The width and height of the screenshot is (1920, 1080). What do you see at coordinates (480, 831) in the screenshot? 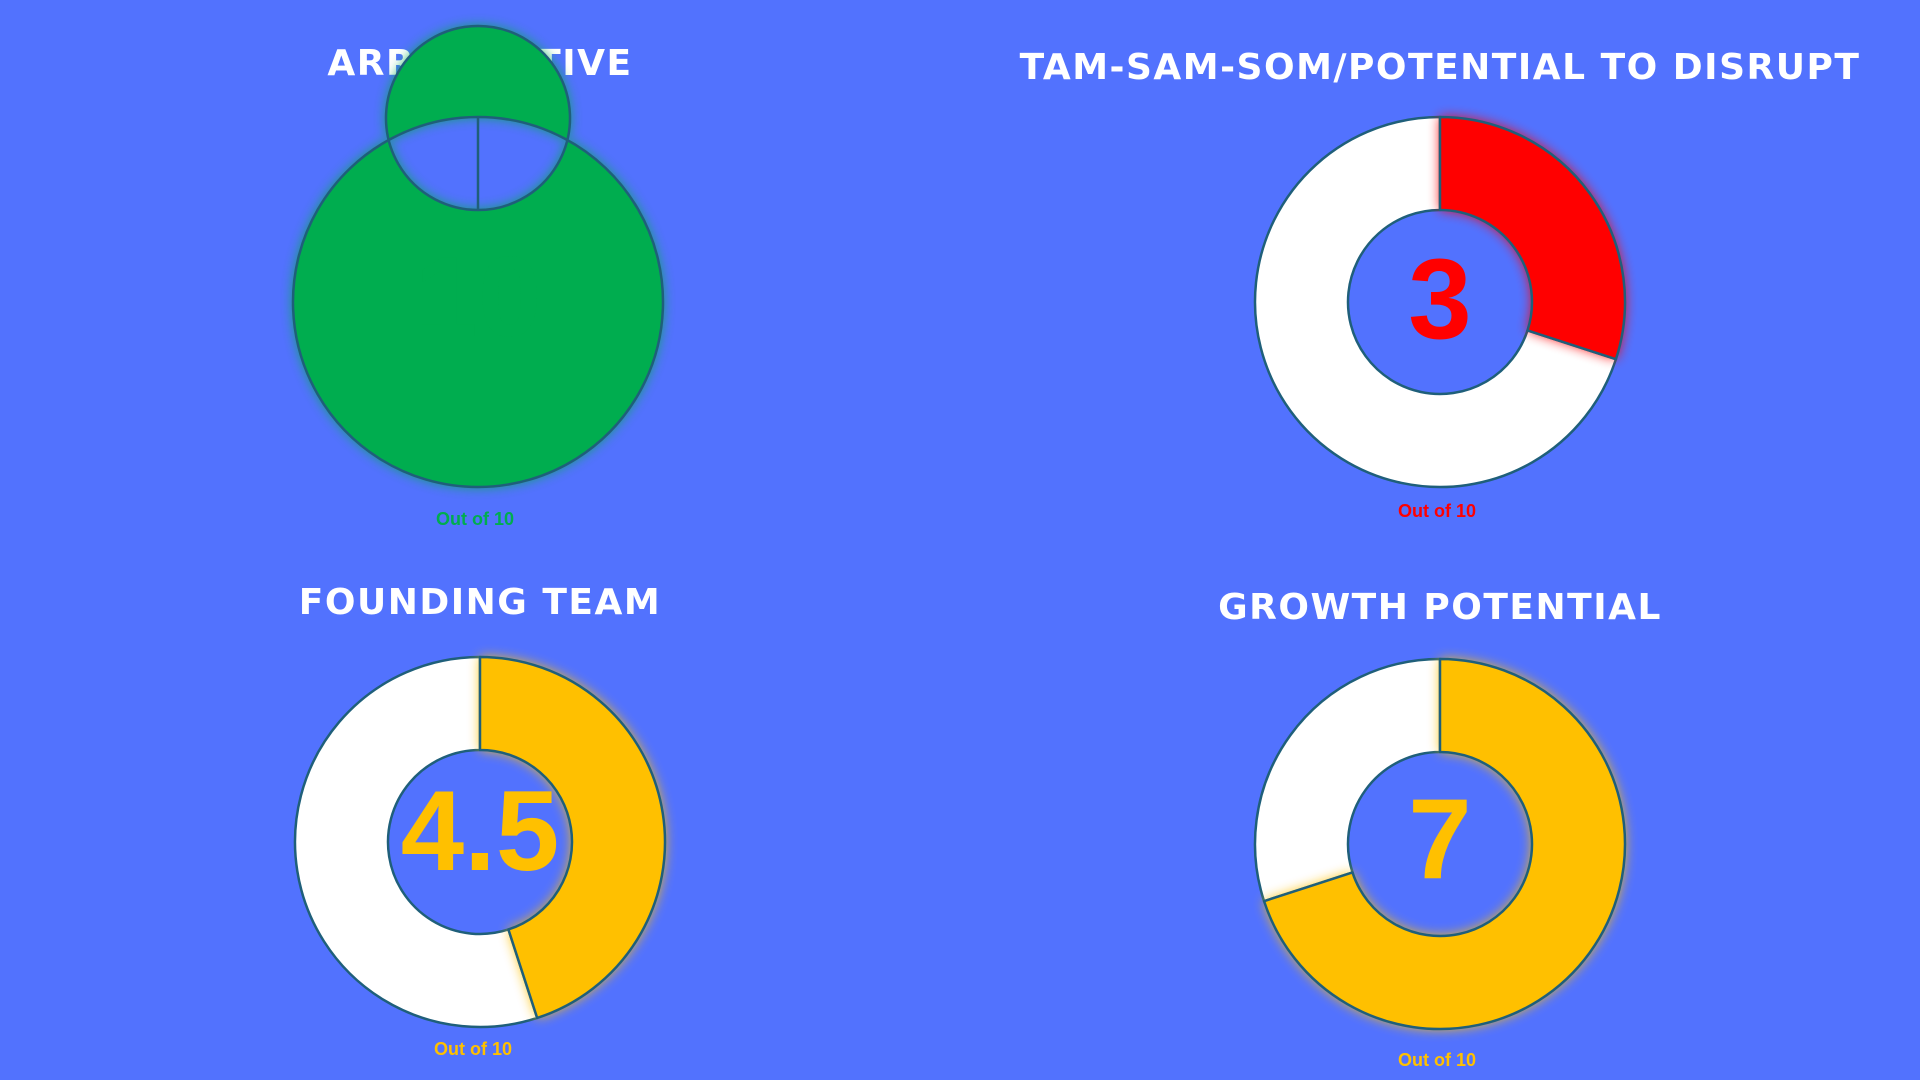
I see `score-value: 4.5` at bounding box center [480, 831].